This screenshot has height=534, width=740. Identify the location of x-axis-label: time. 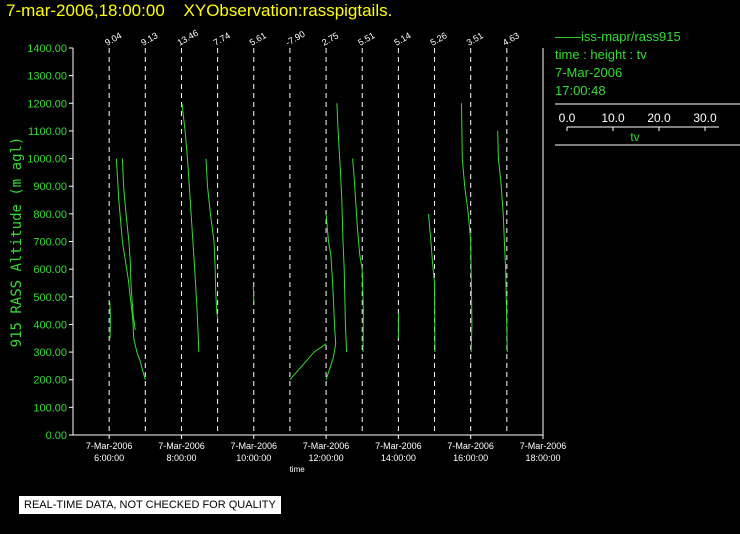
(298, 469).